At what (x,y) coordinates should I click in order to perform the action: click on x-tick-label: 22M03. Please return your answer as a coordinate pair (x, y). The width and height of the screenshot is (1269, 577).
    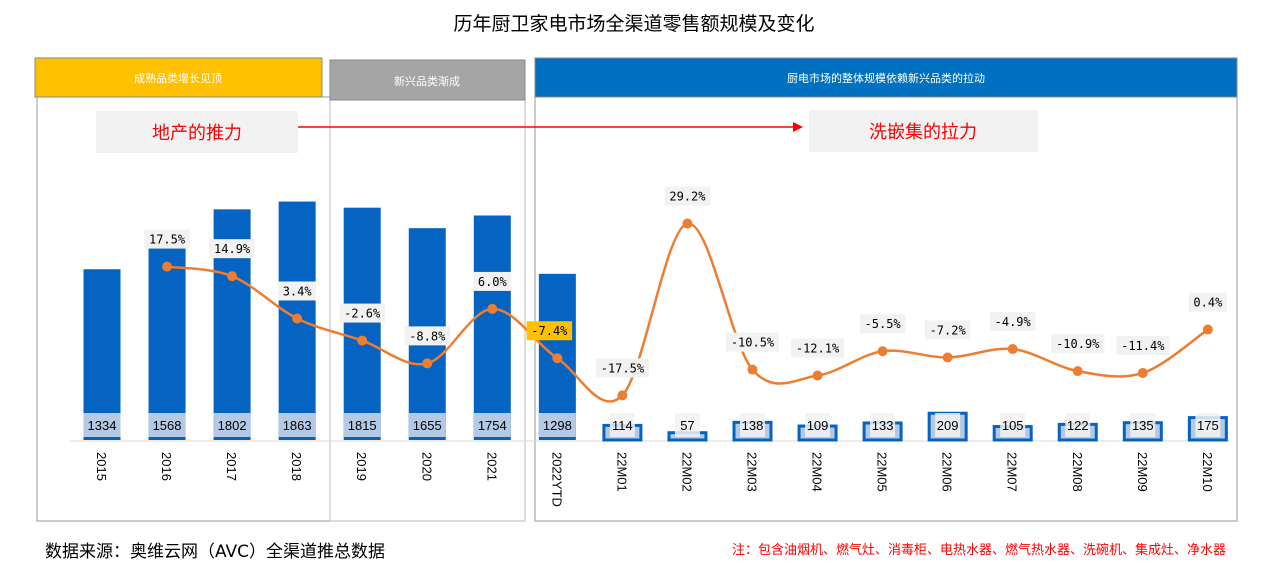
    Looking at the image, I should click on (752, 472).